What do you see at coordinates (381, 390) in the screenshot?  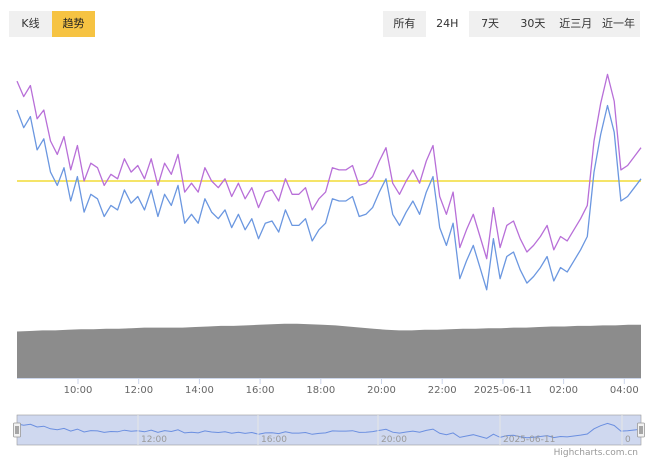 I see `x-tick-label: 20:00` at bounding box center [381, 390].